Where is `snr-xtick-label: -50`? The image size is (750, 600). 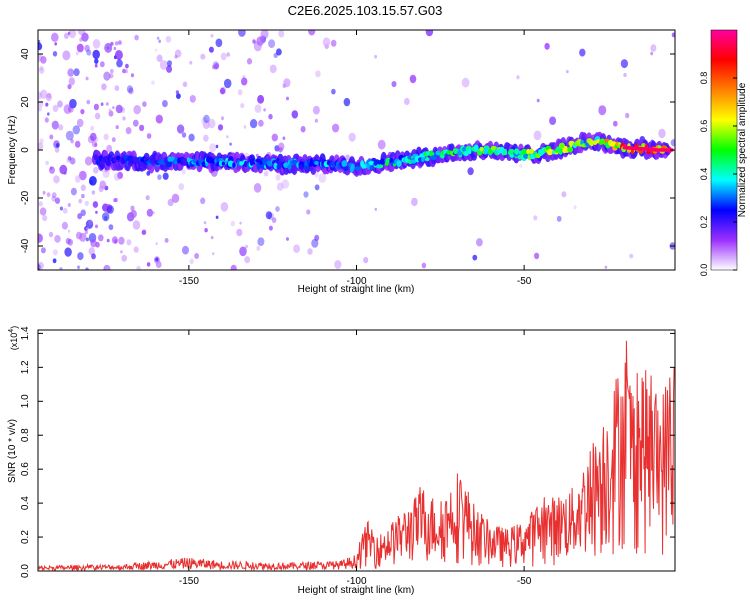
snr-xtick-label: -50 is located at coordinates (524, 581).